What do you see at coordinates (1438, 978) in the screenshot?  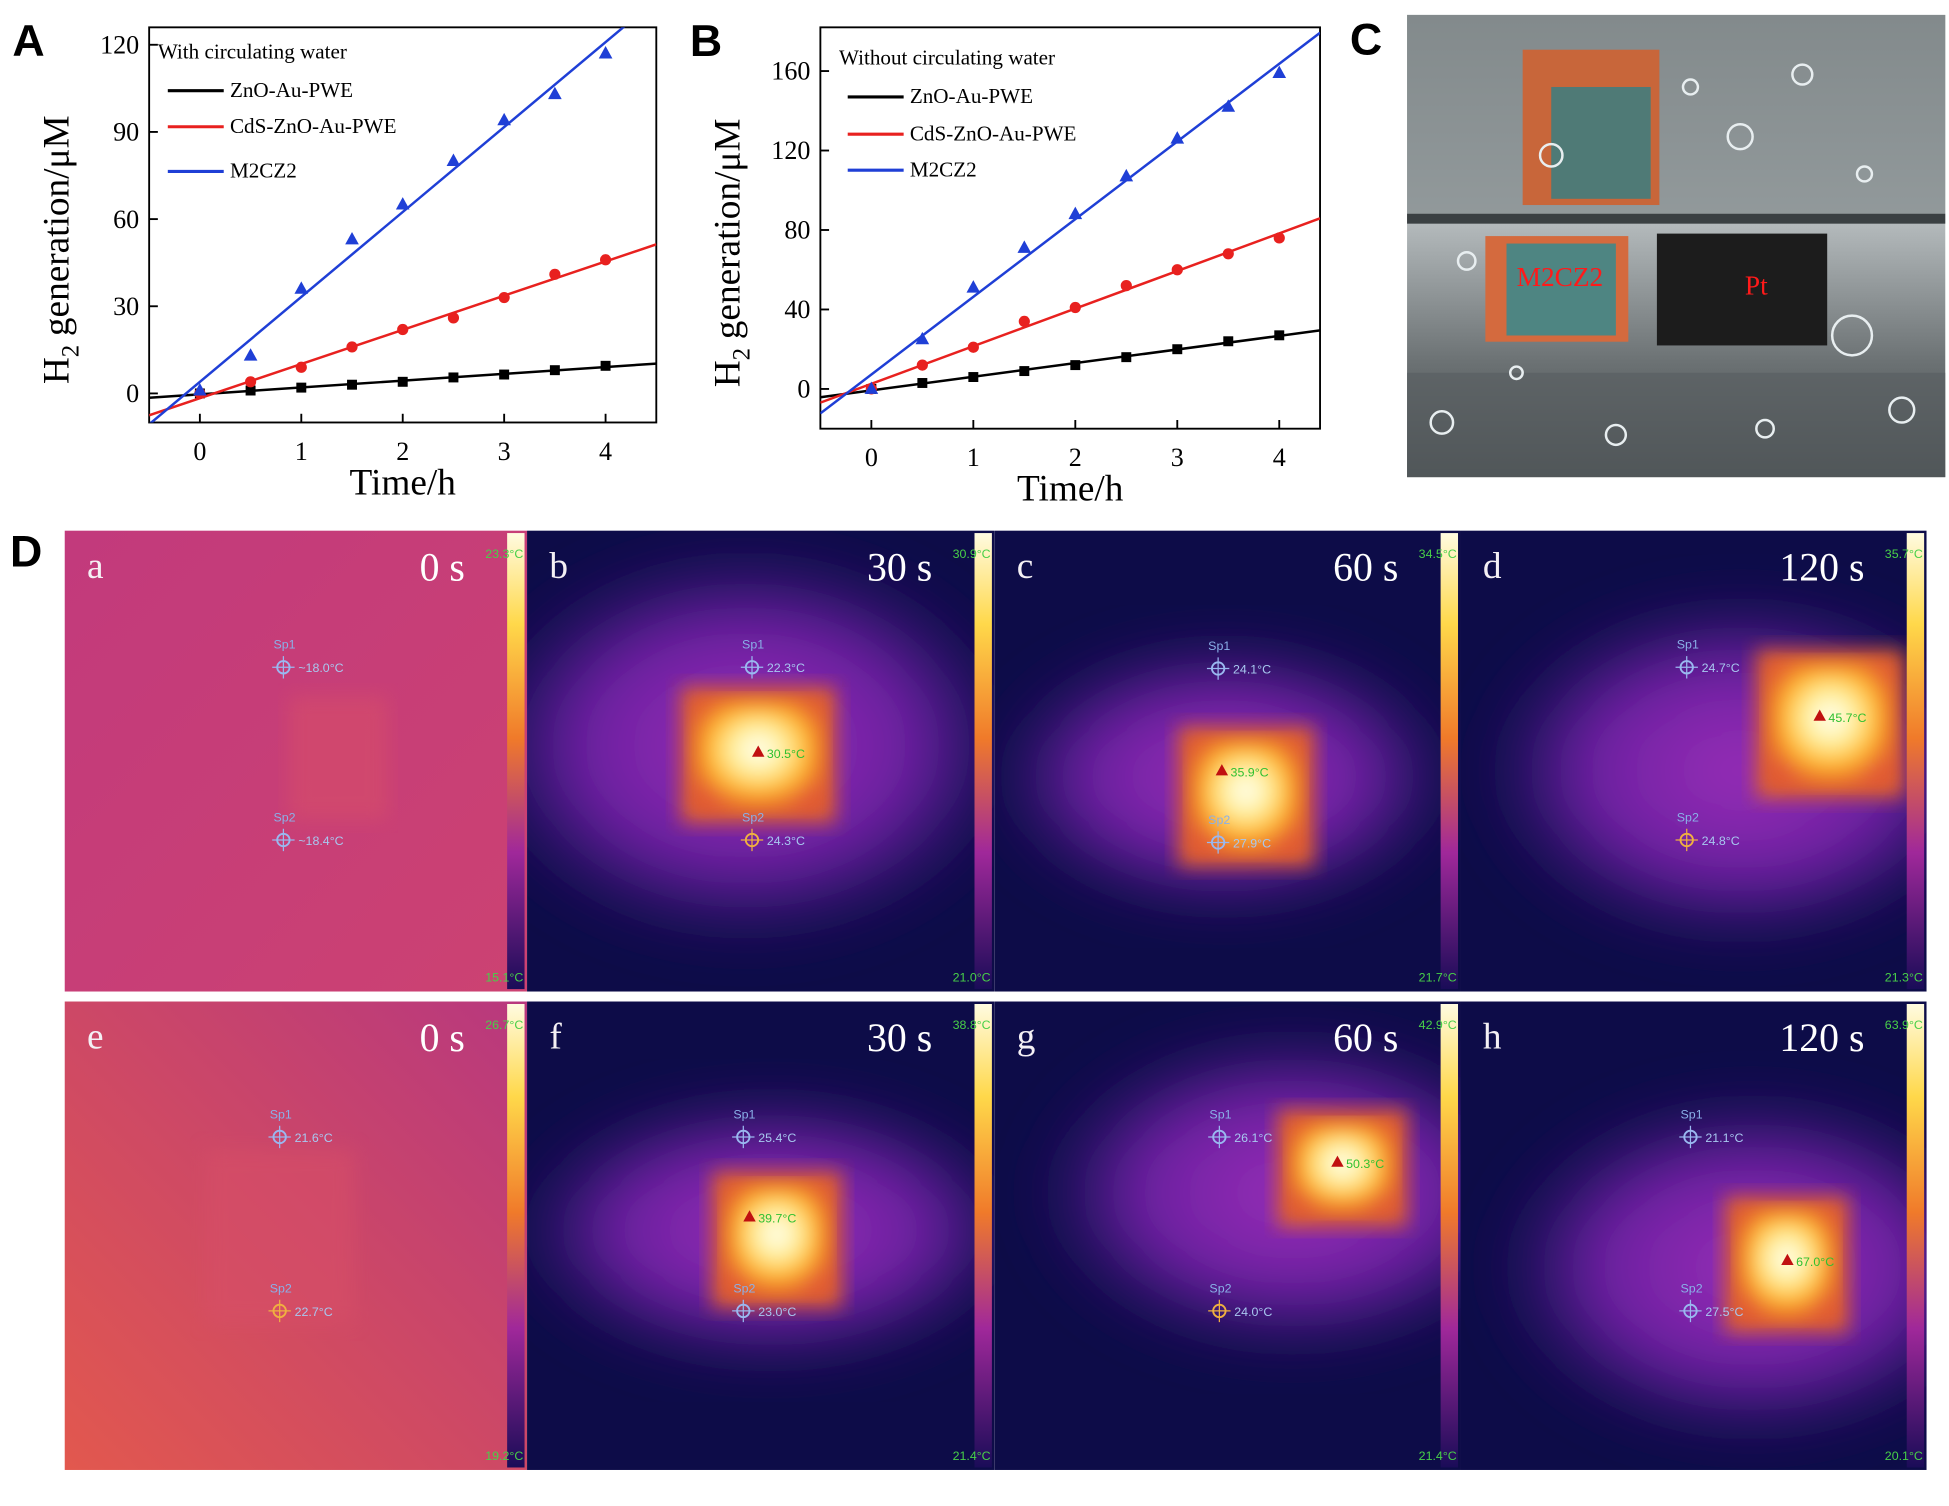 I see `scale-min: 21.7°C` at bounding box center [1438, 978].